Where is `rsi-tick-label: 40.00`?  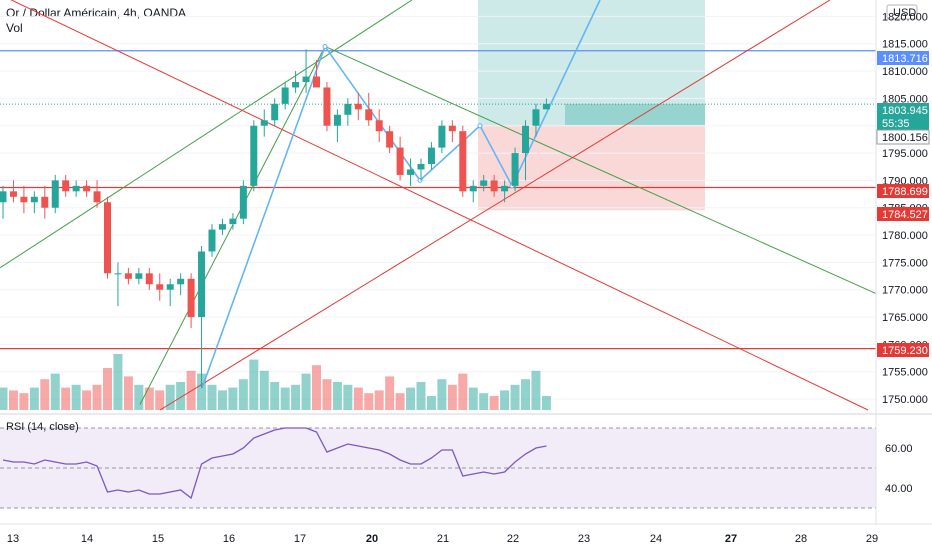
rsi-tick-label: 40.00 is located at coordinates (899, 489).